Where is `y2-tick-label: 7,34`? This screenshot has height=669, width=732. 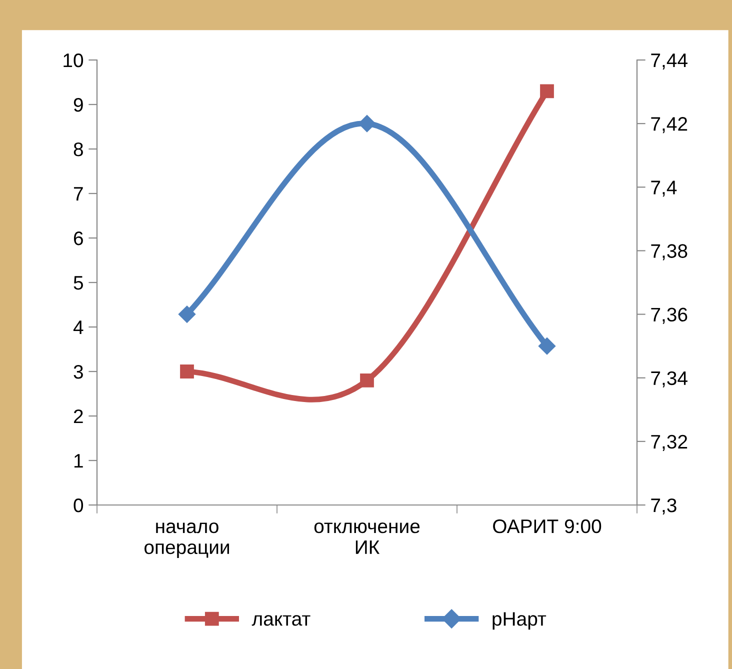 y2-tick-label: 7,34 is located at coordinates (669, 379).